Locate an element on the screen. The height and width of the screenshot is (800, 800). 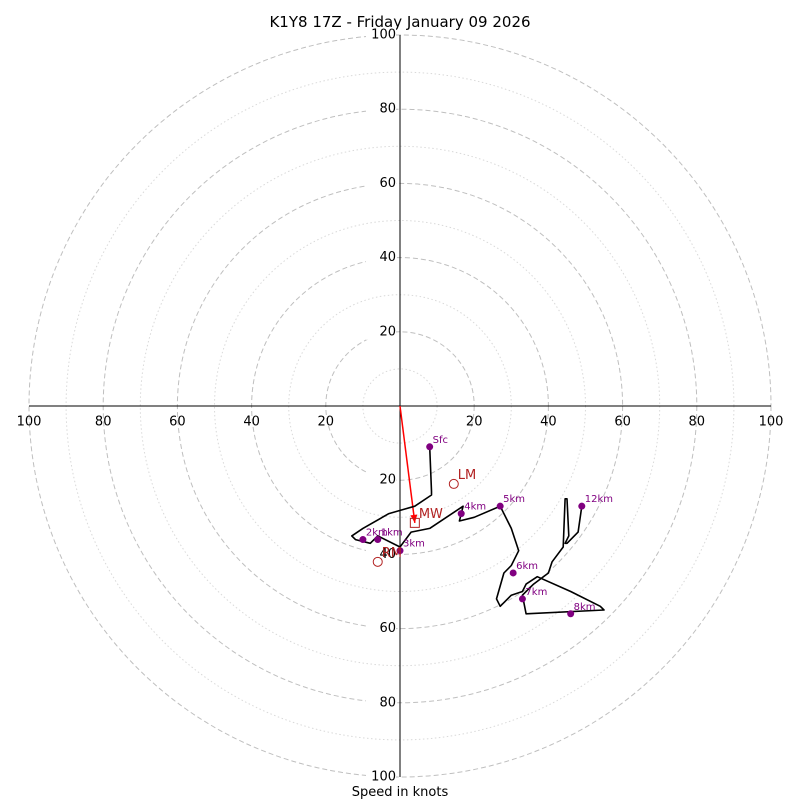
hodograph-trace is located at coordinates (477, 530).